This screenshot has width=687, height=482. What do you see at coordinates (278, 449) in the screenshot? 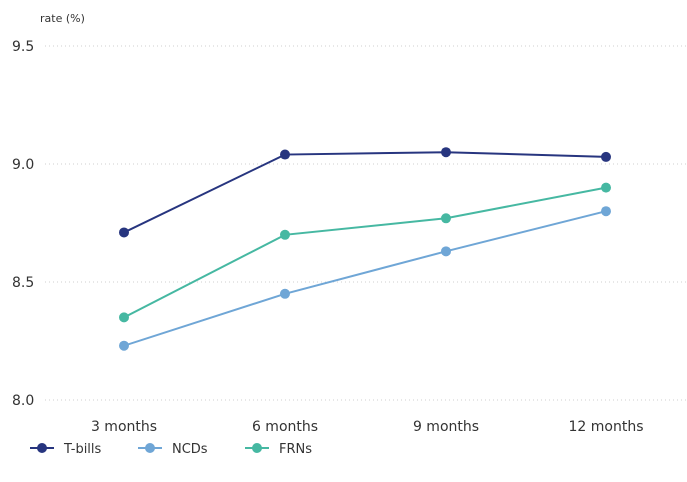
I see `legend-item-frns: FRNs` at bounding box center [278, 449].